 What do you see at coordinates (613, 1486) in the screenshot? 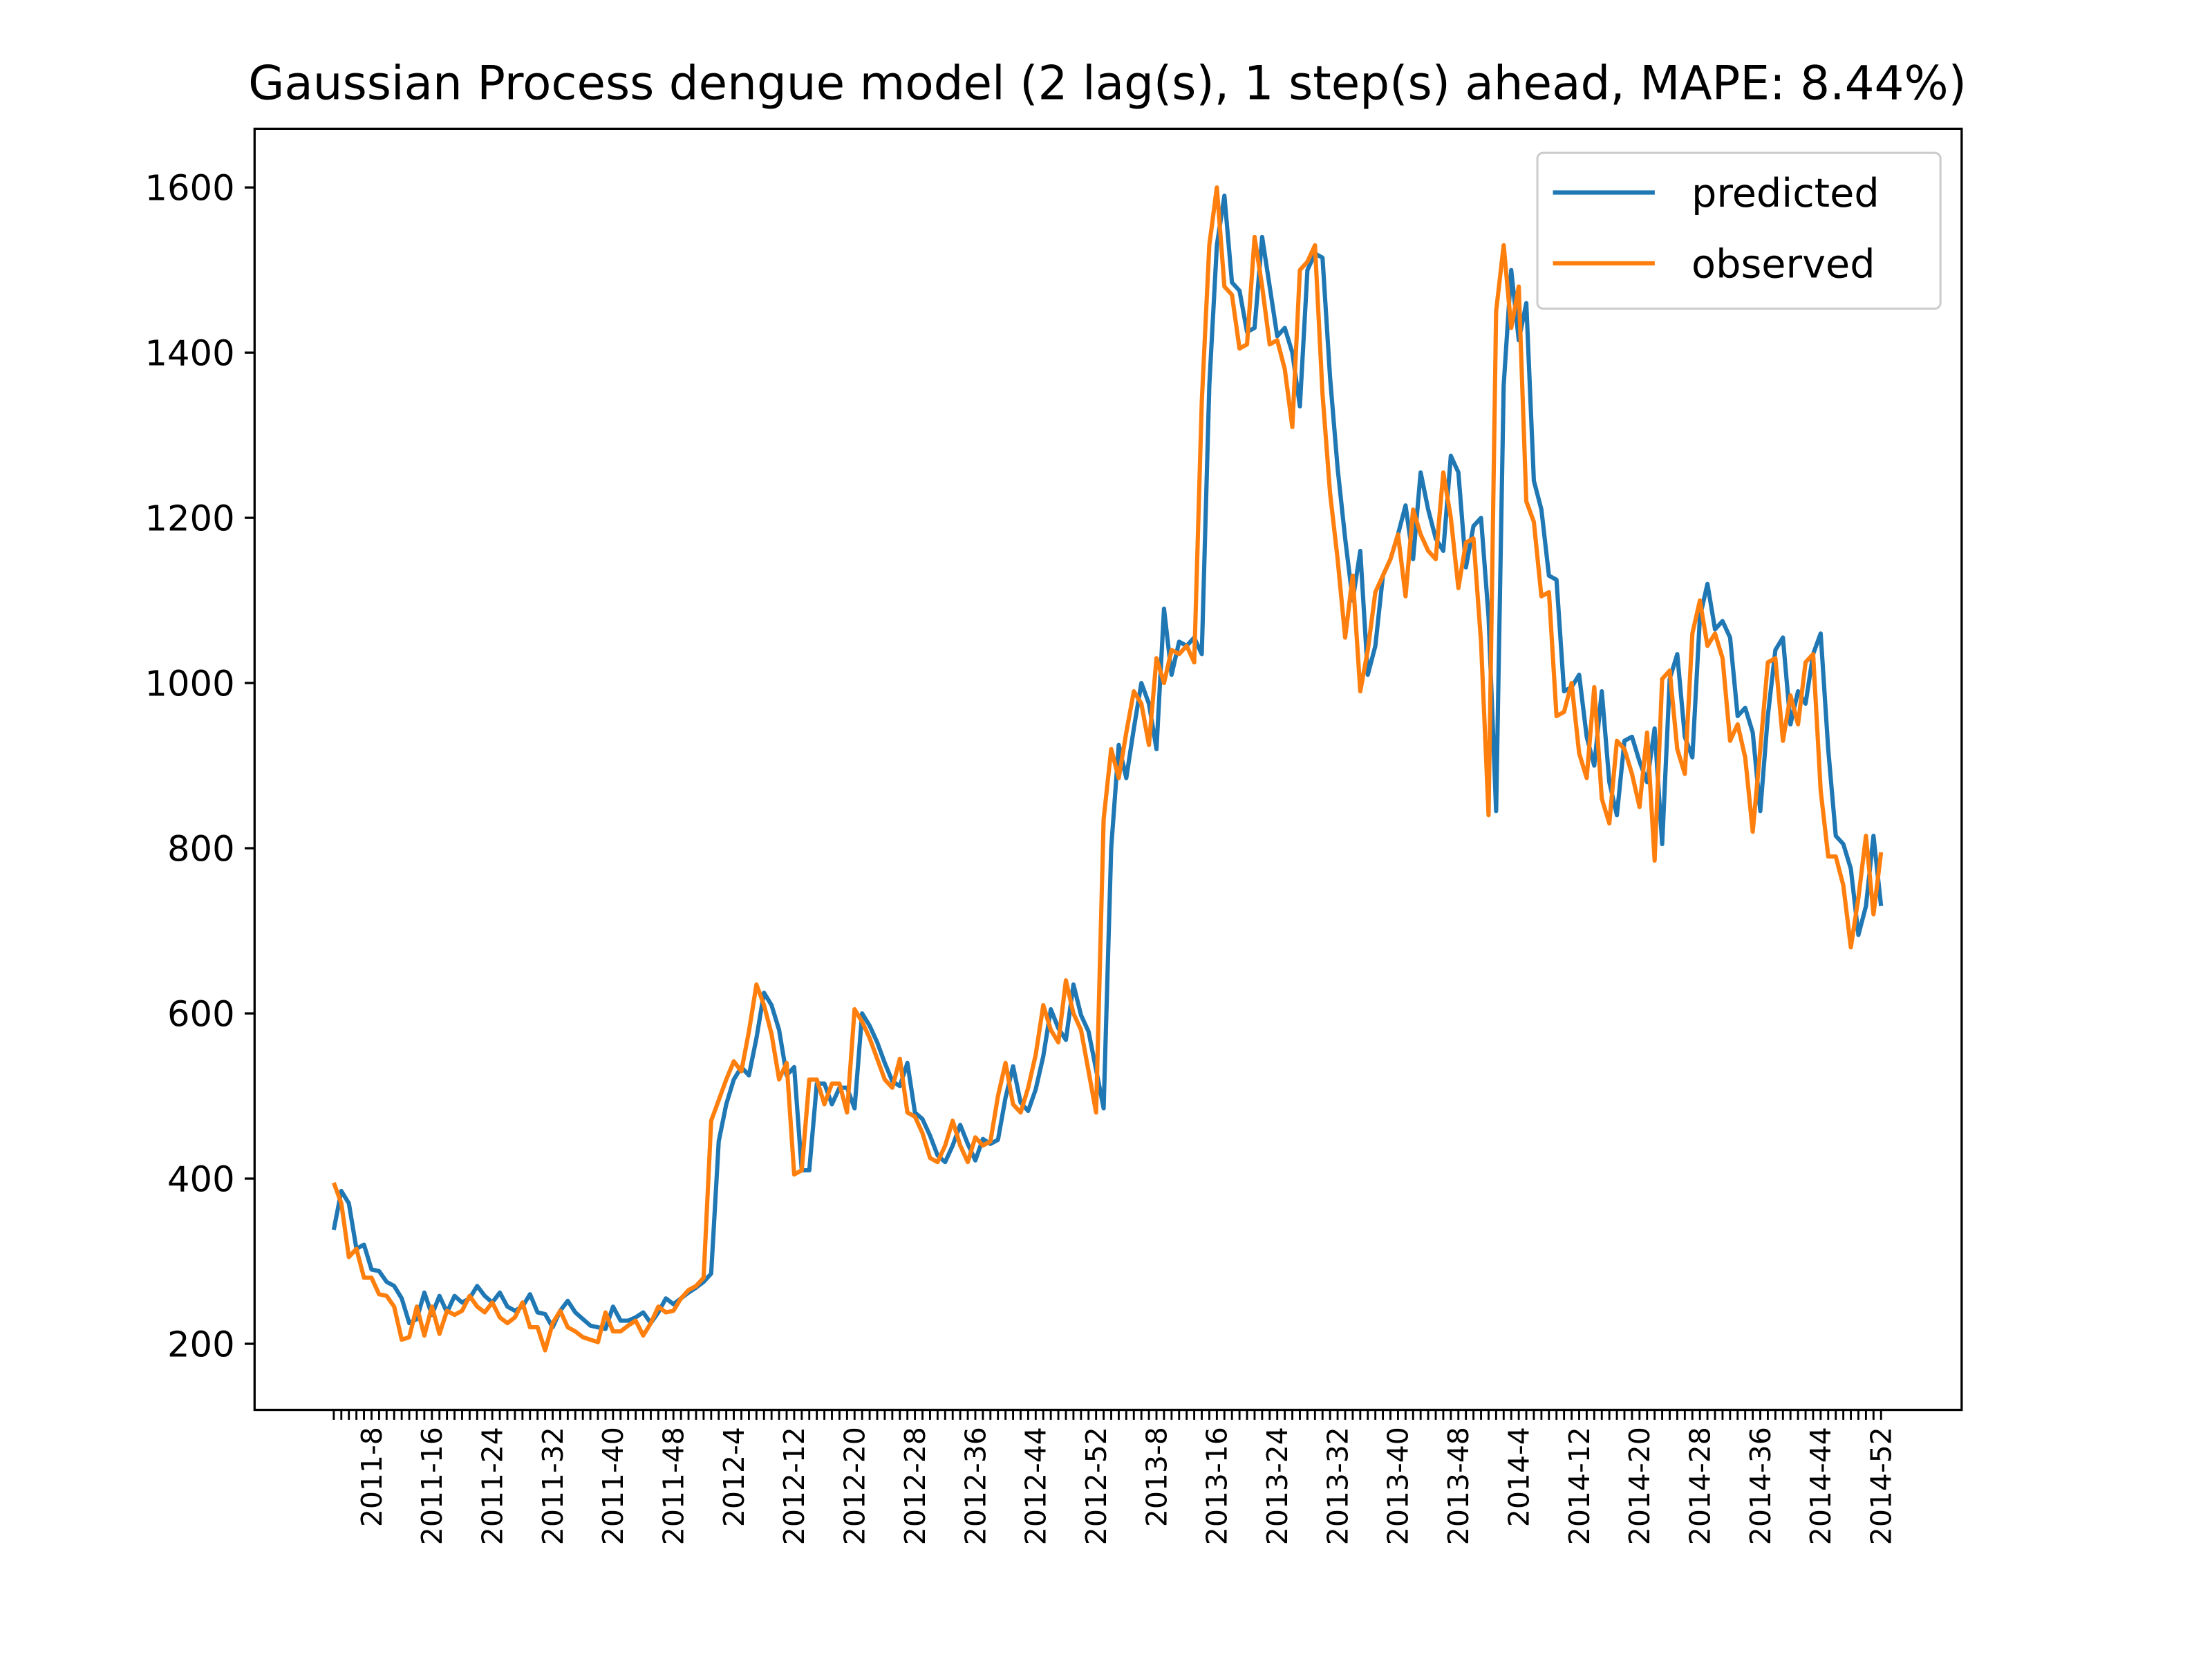
I see `x-tick-label: 2011-40` at bounding box center [613, 1486].